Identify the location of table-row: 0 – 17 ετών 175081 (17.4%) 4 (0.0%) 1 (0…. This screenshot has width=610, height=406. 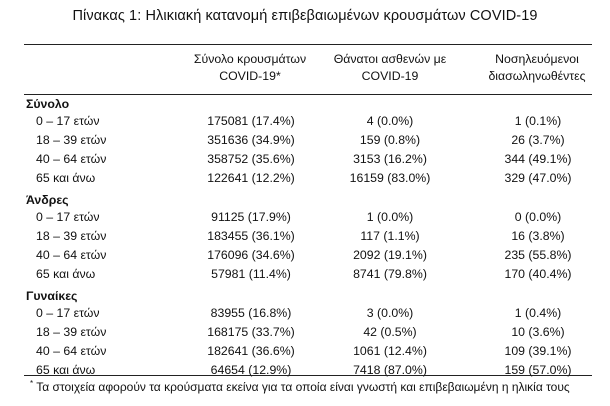
(308, 121).